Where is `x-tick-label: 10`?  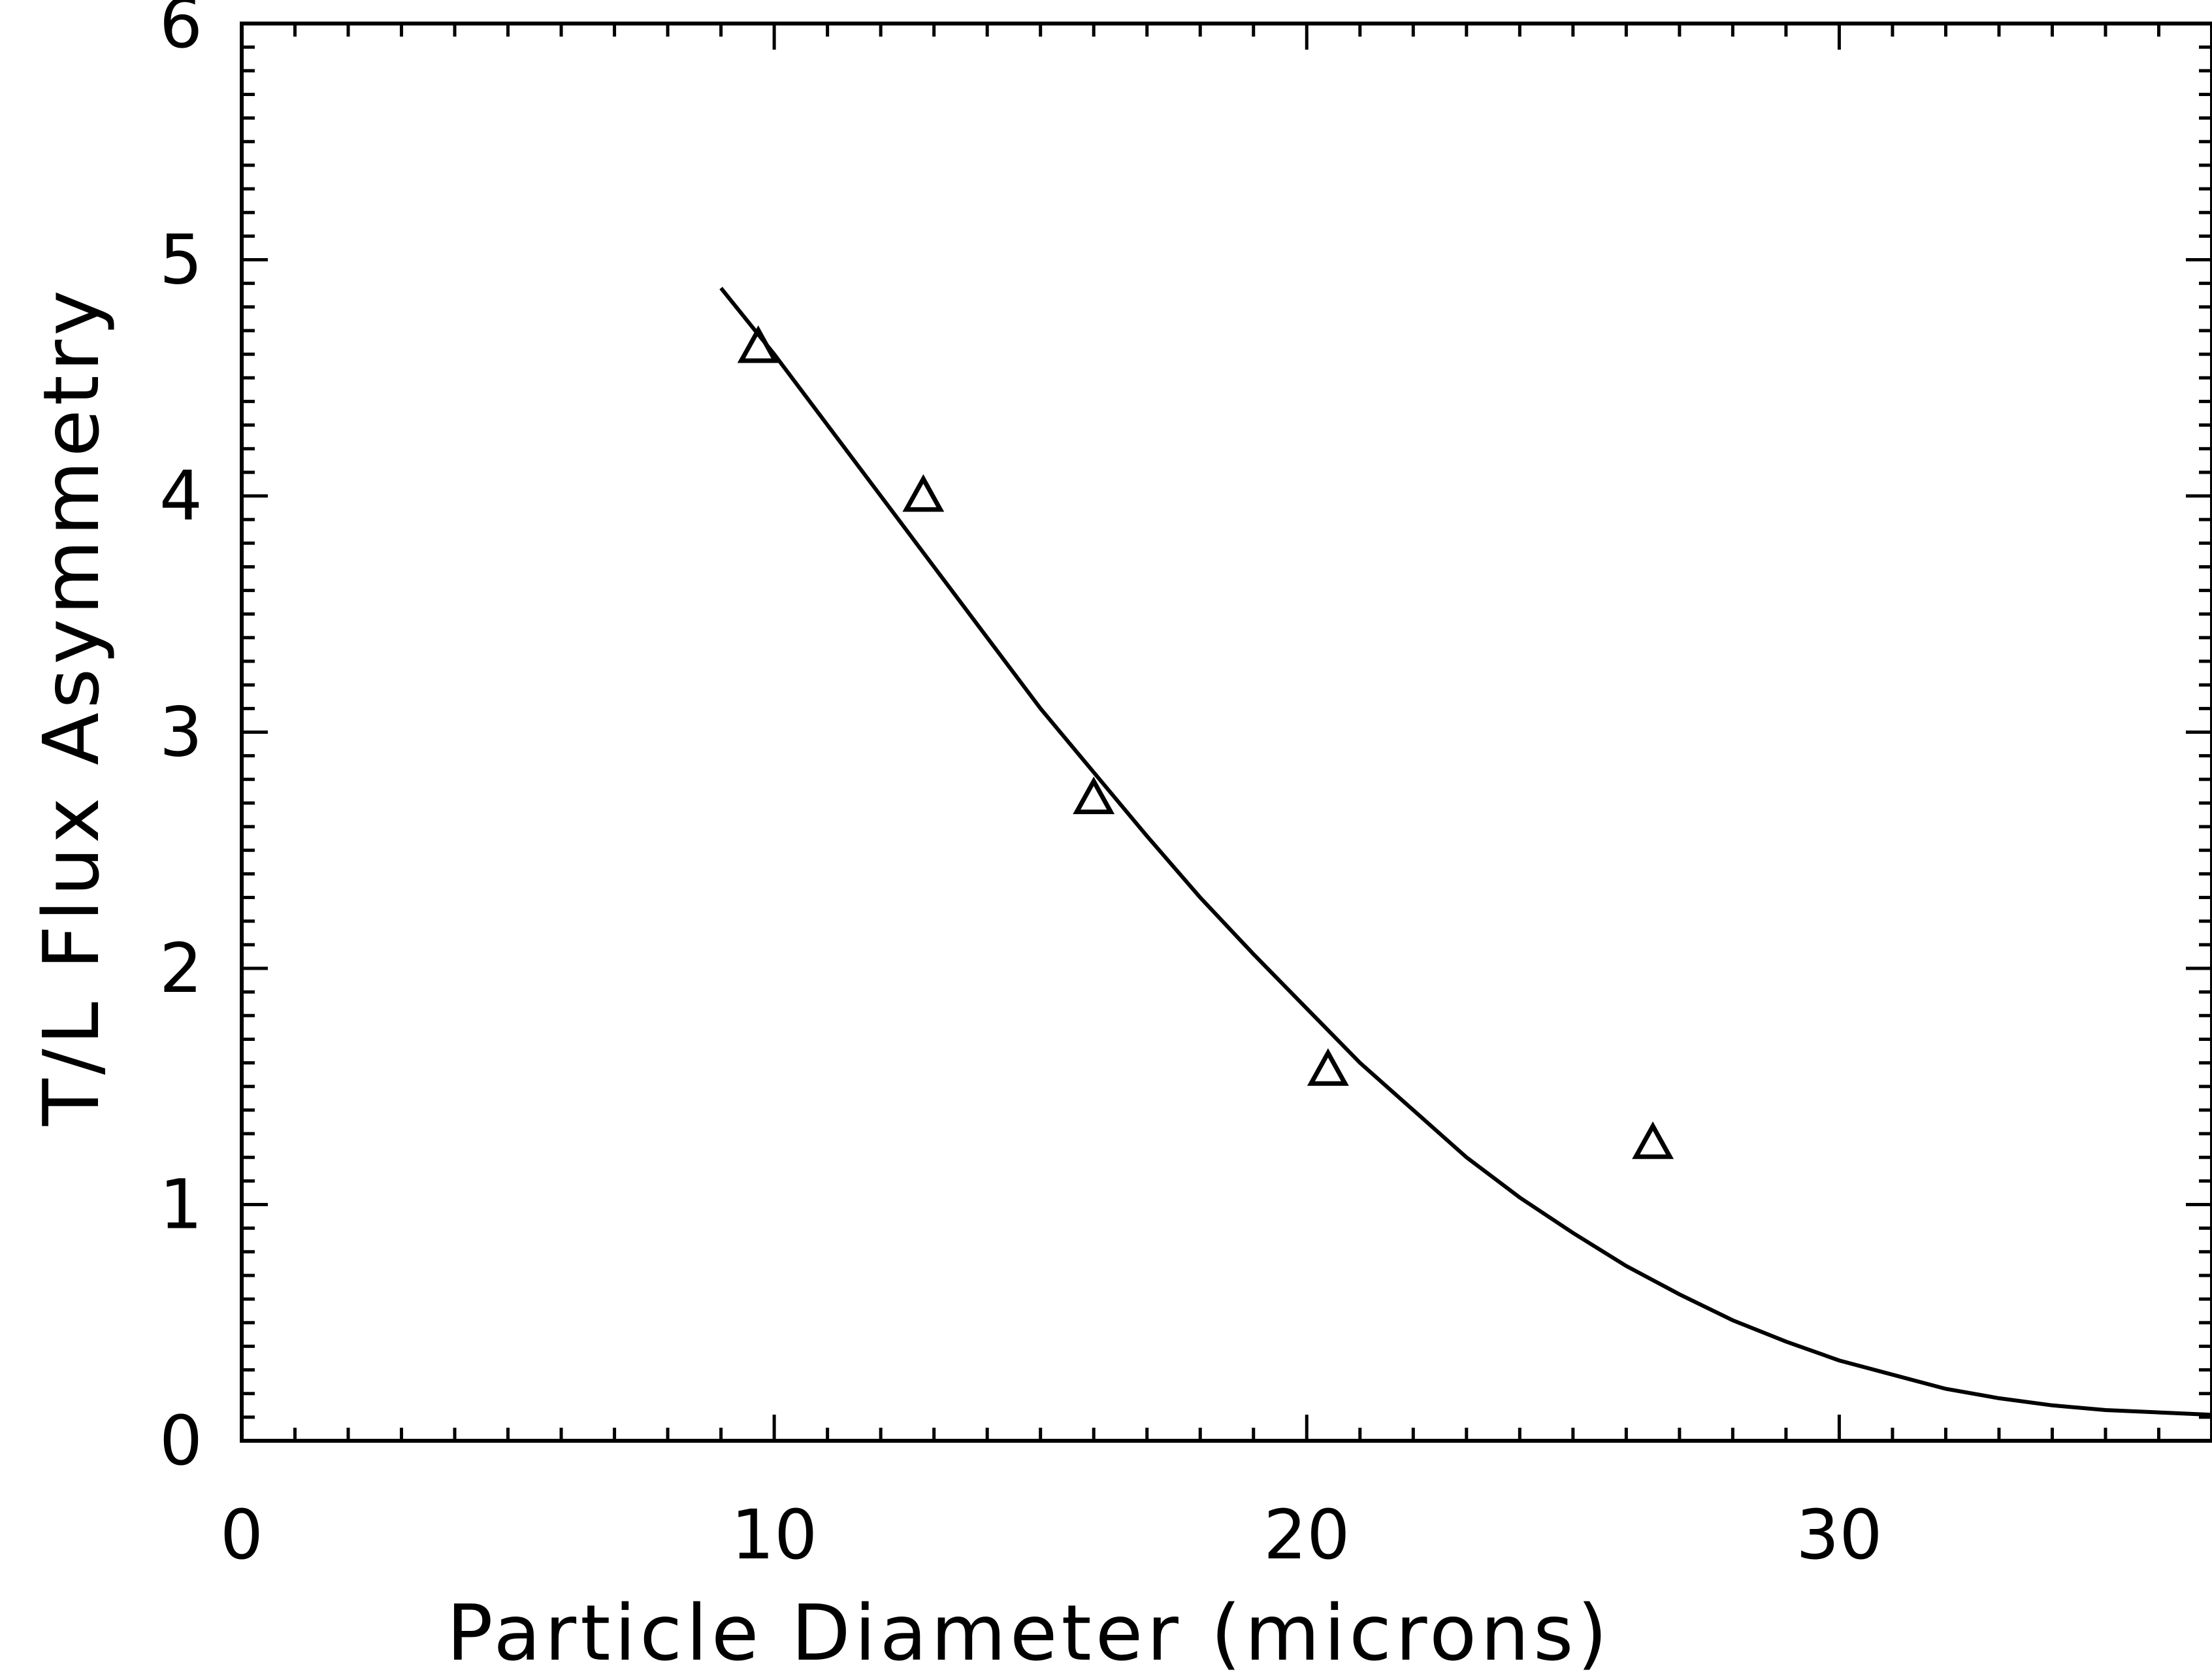
x-tick-label: 10 is located at coordinates (774, 1535).